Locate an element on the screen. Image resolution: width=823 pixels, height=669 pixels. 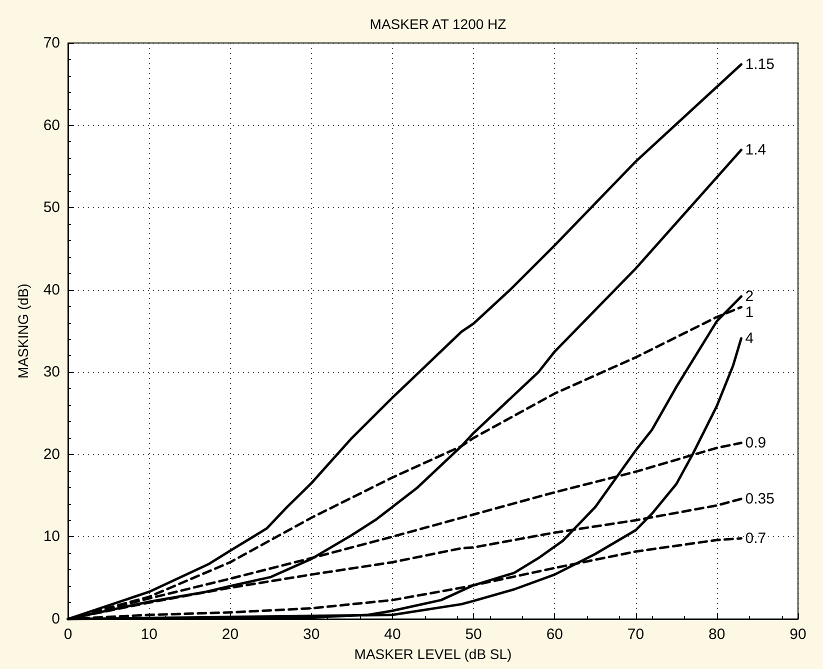
x-tick-label: 90 is located at coordinates (798, 634).